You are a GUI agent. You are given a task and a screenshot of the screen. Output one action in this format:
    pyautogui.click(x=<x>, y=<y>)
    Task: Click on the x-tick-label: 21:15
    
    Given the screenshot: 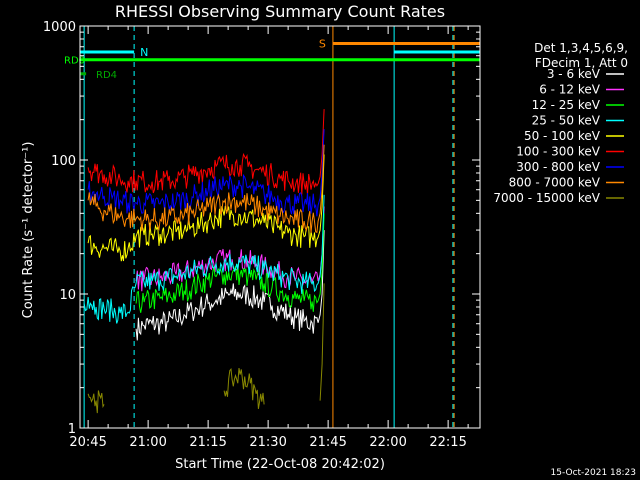 What is the action you would take?
    pyautogui.click(x=207, y=442)
    